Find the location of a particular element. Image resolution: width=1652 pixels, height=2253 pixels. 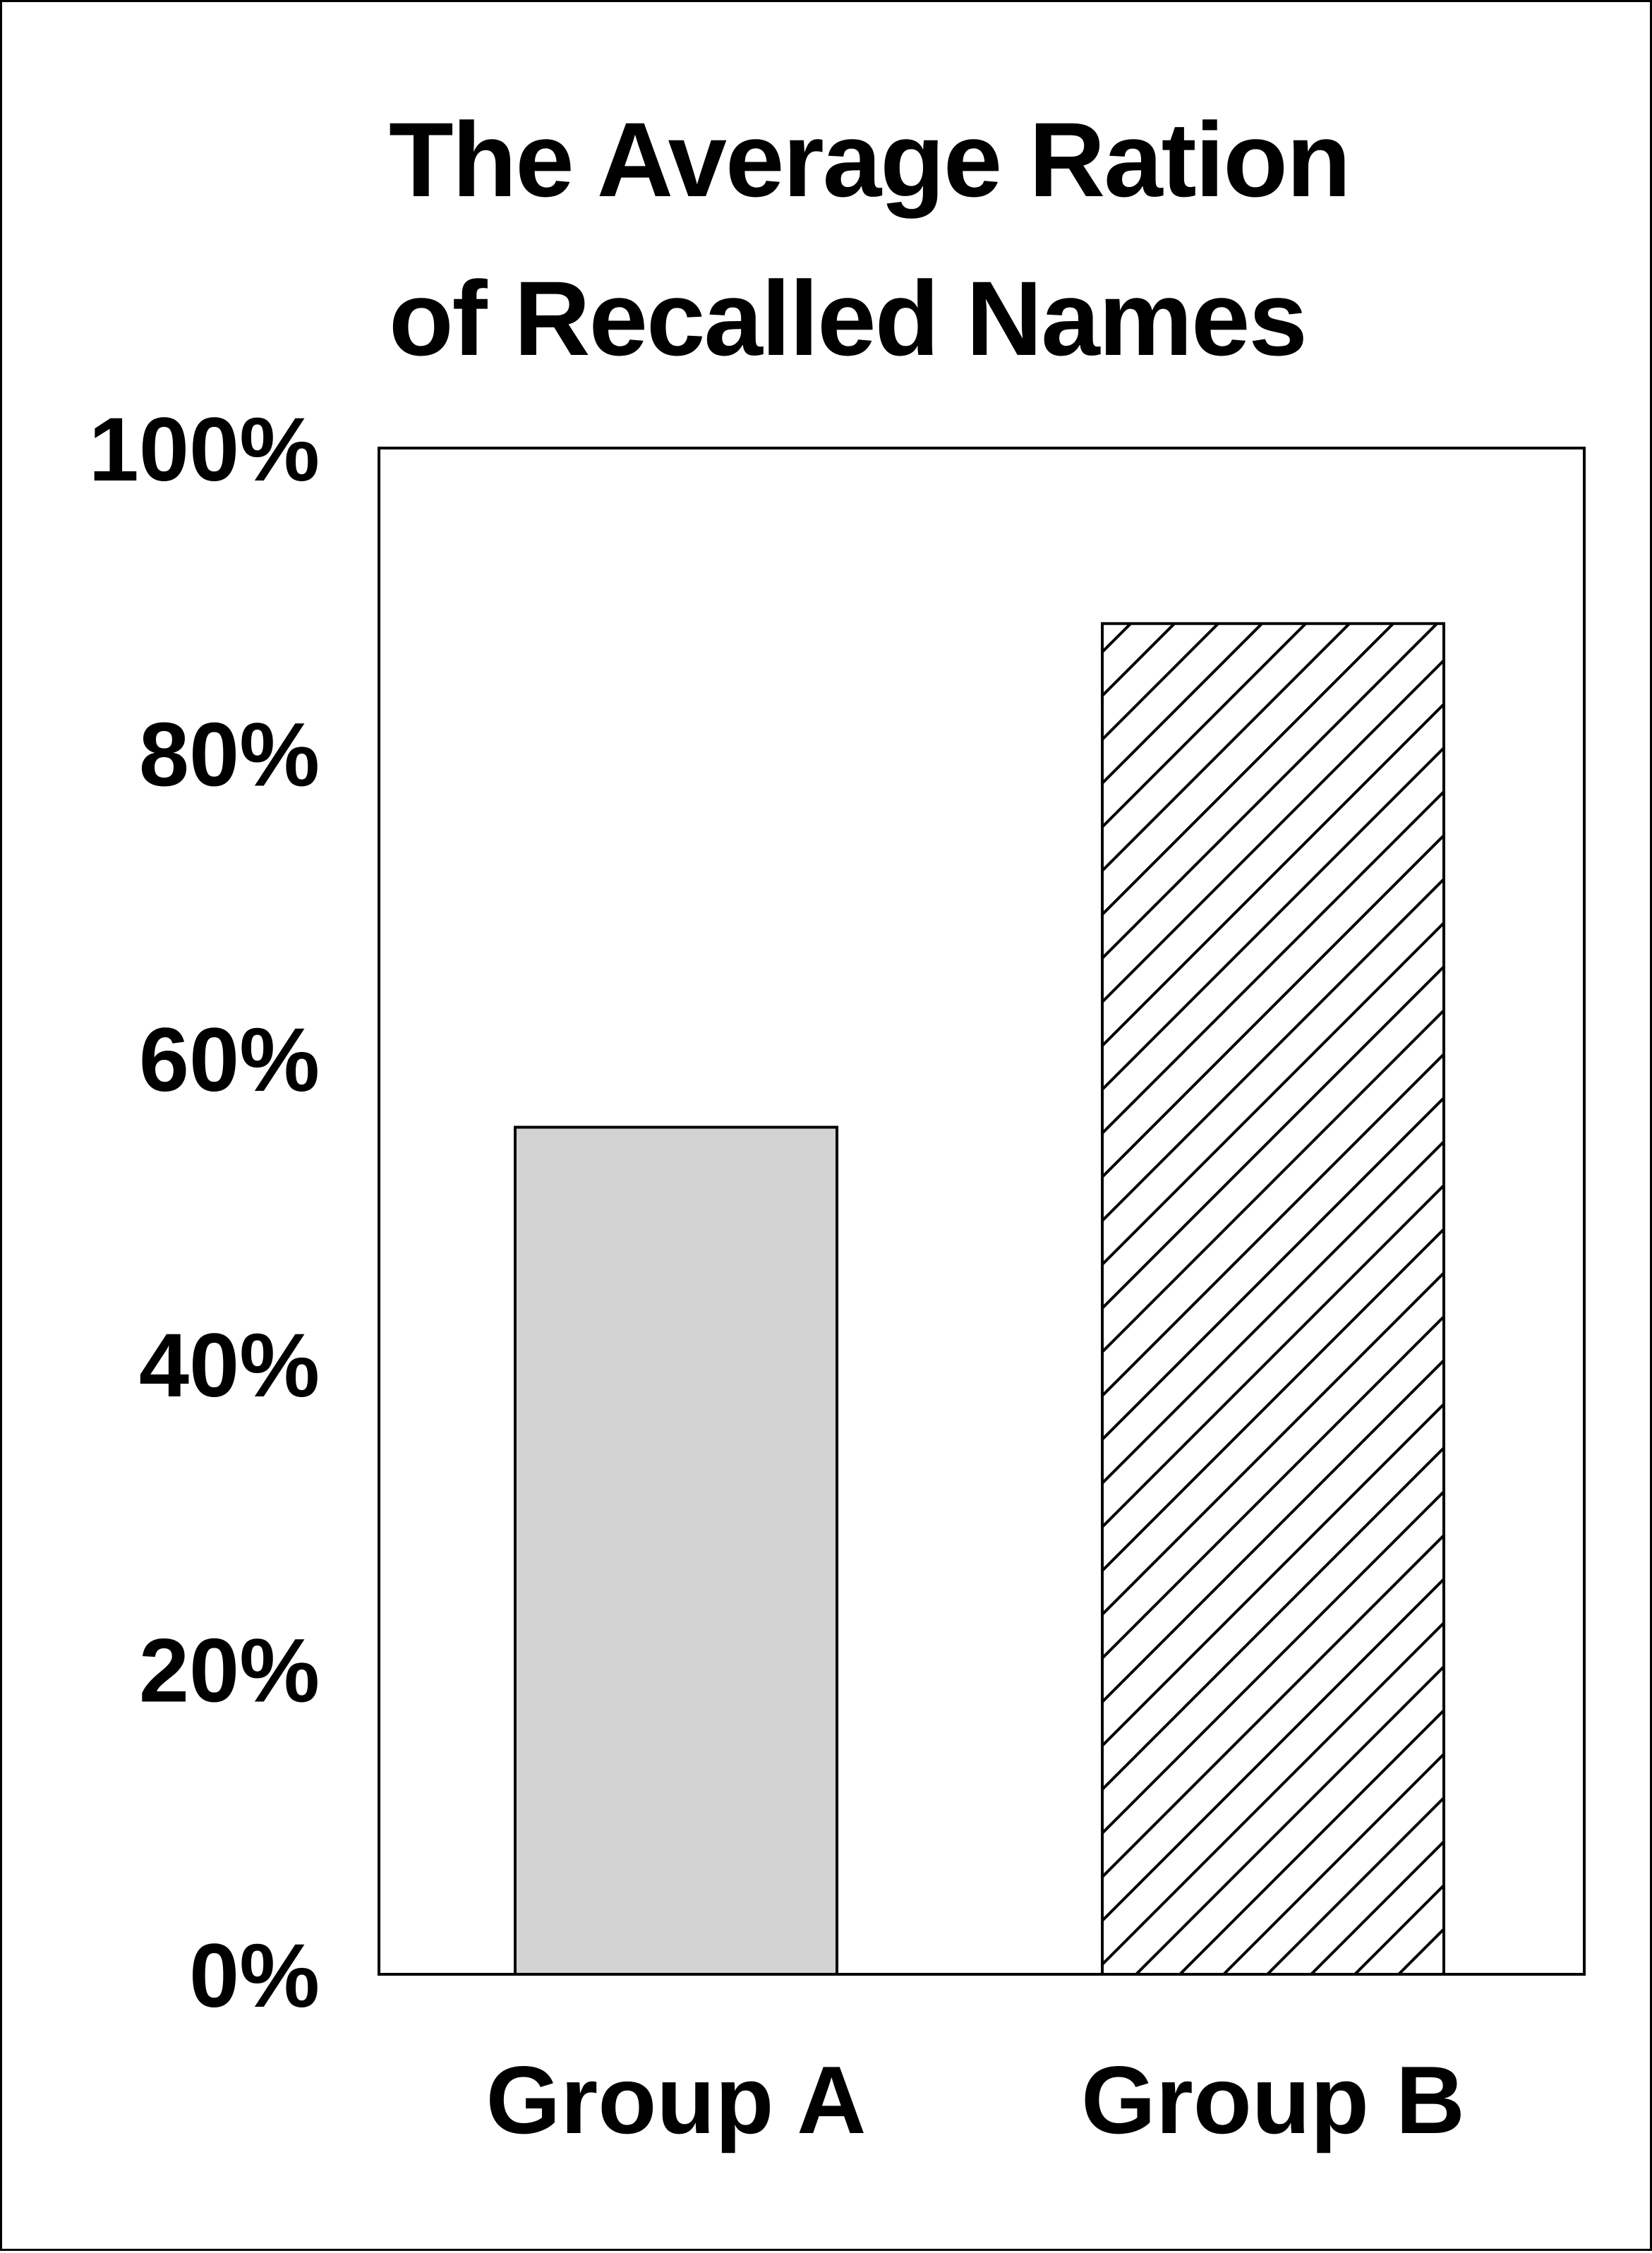

y-tick-label: 80% is located at coordinates (229, 755).